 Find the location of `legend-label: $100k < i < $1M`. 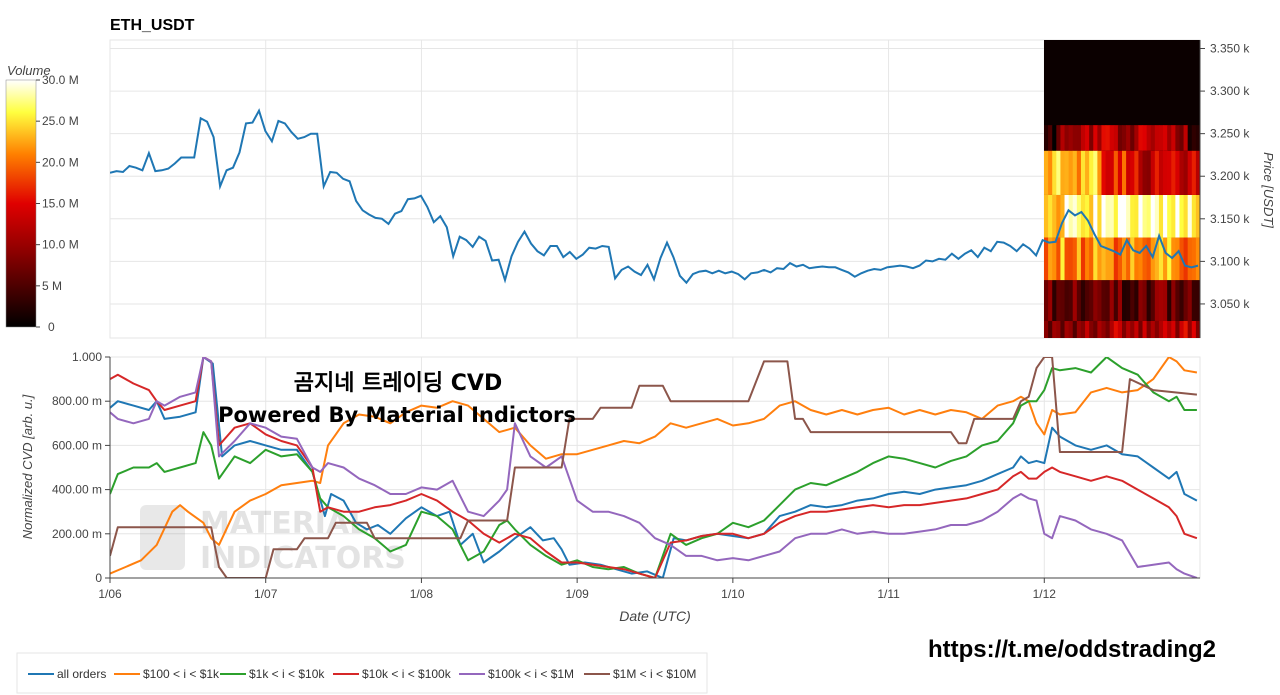

legend-label: $100k < i < $1M is located at coordinates (531, 674).